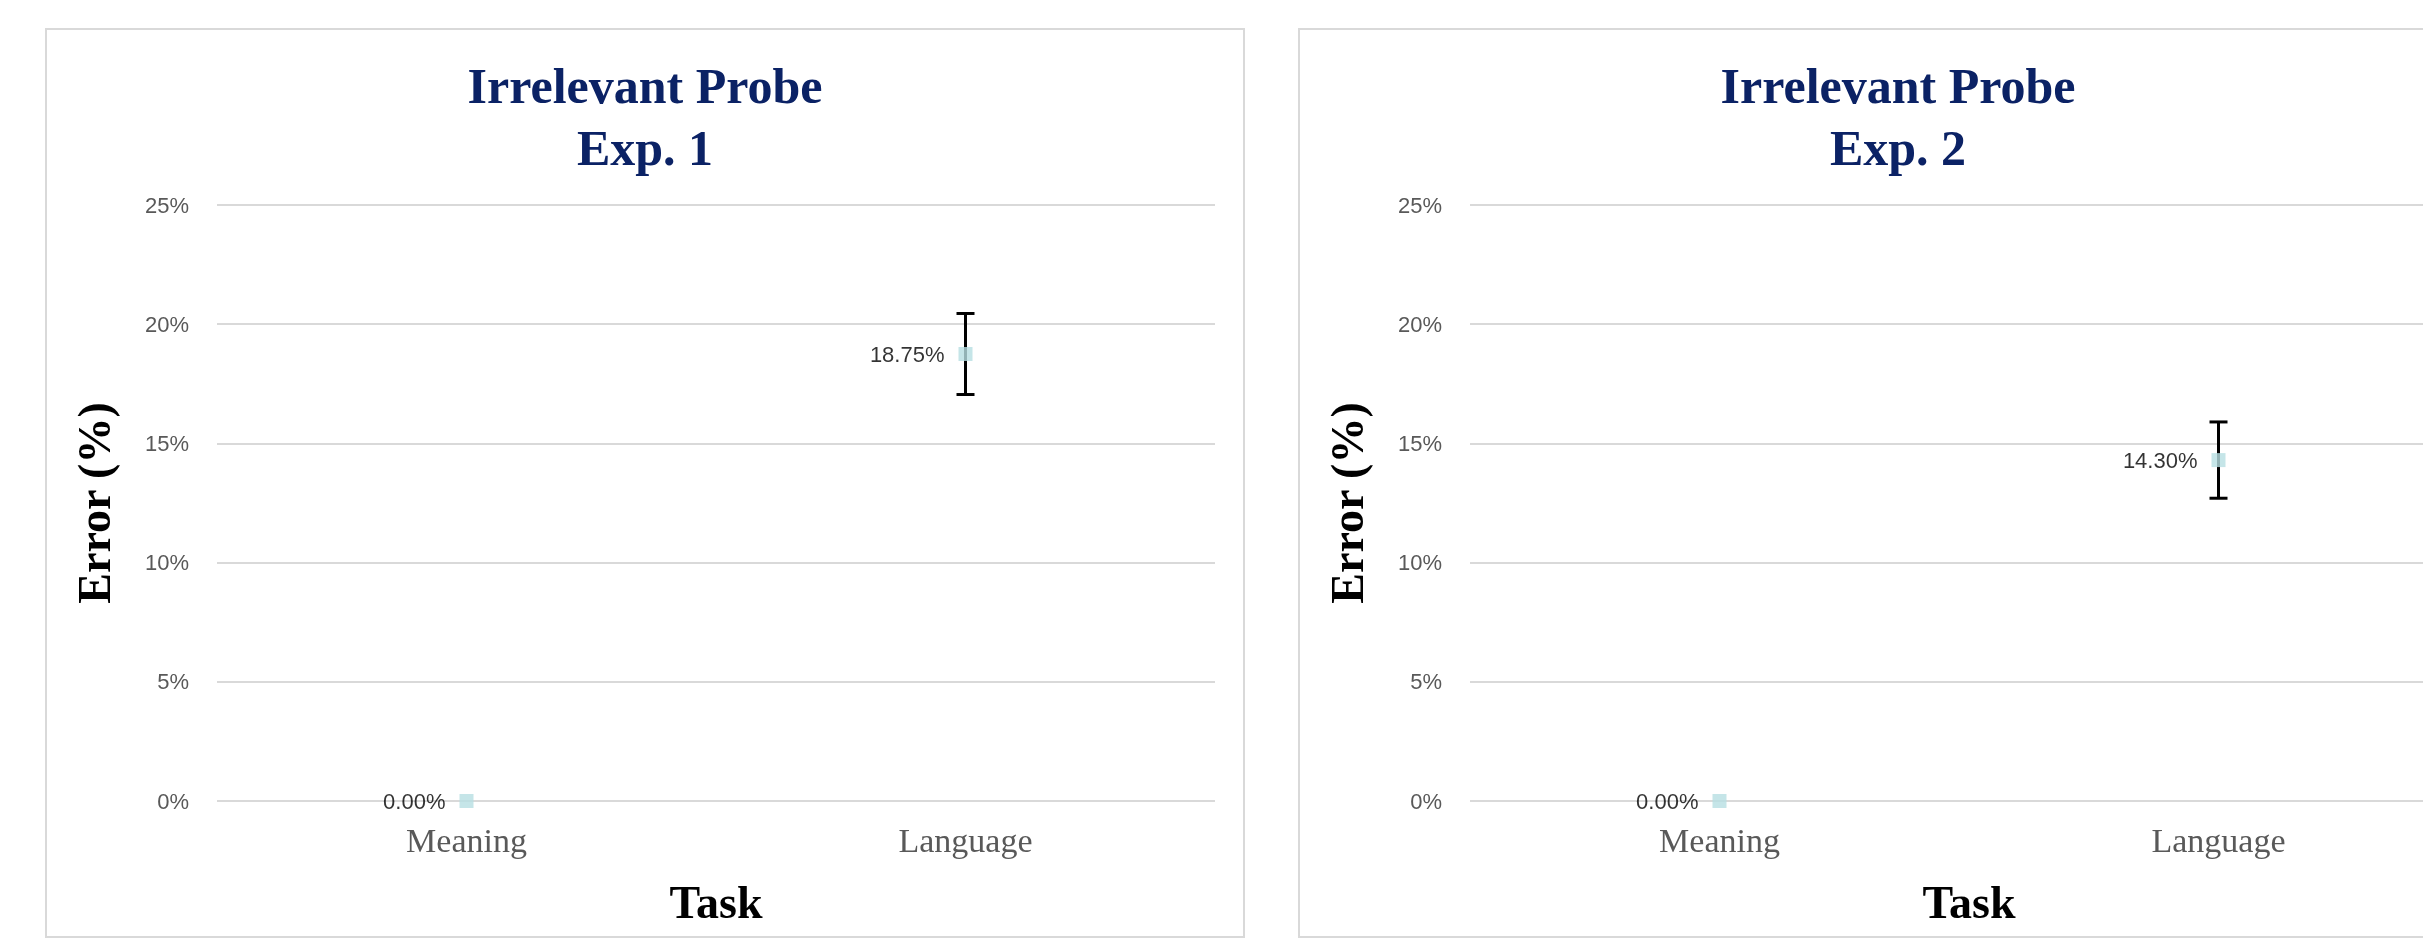 The height and width of the screenshot is (947, 2423). What do you see at coordinates (2160, 460) in the screenshot?
I see `data-label: 14.30%` at bounding box center [2160, 460].